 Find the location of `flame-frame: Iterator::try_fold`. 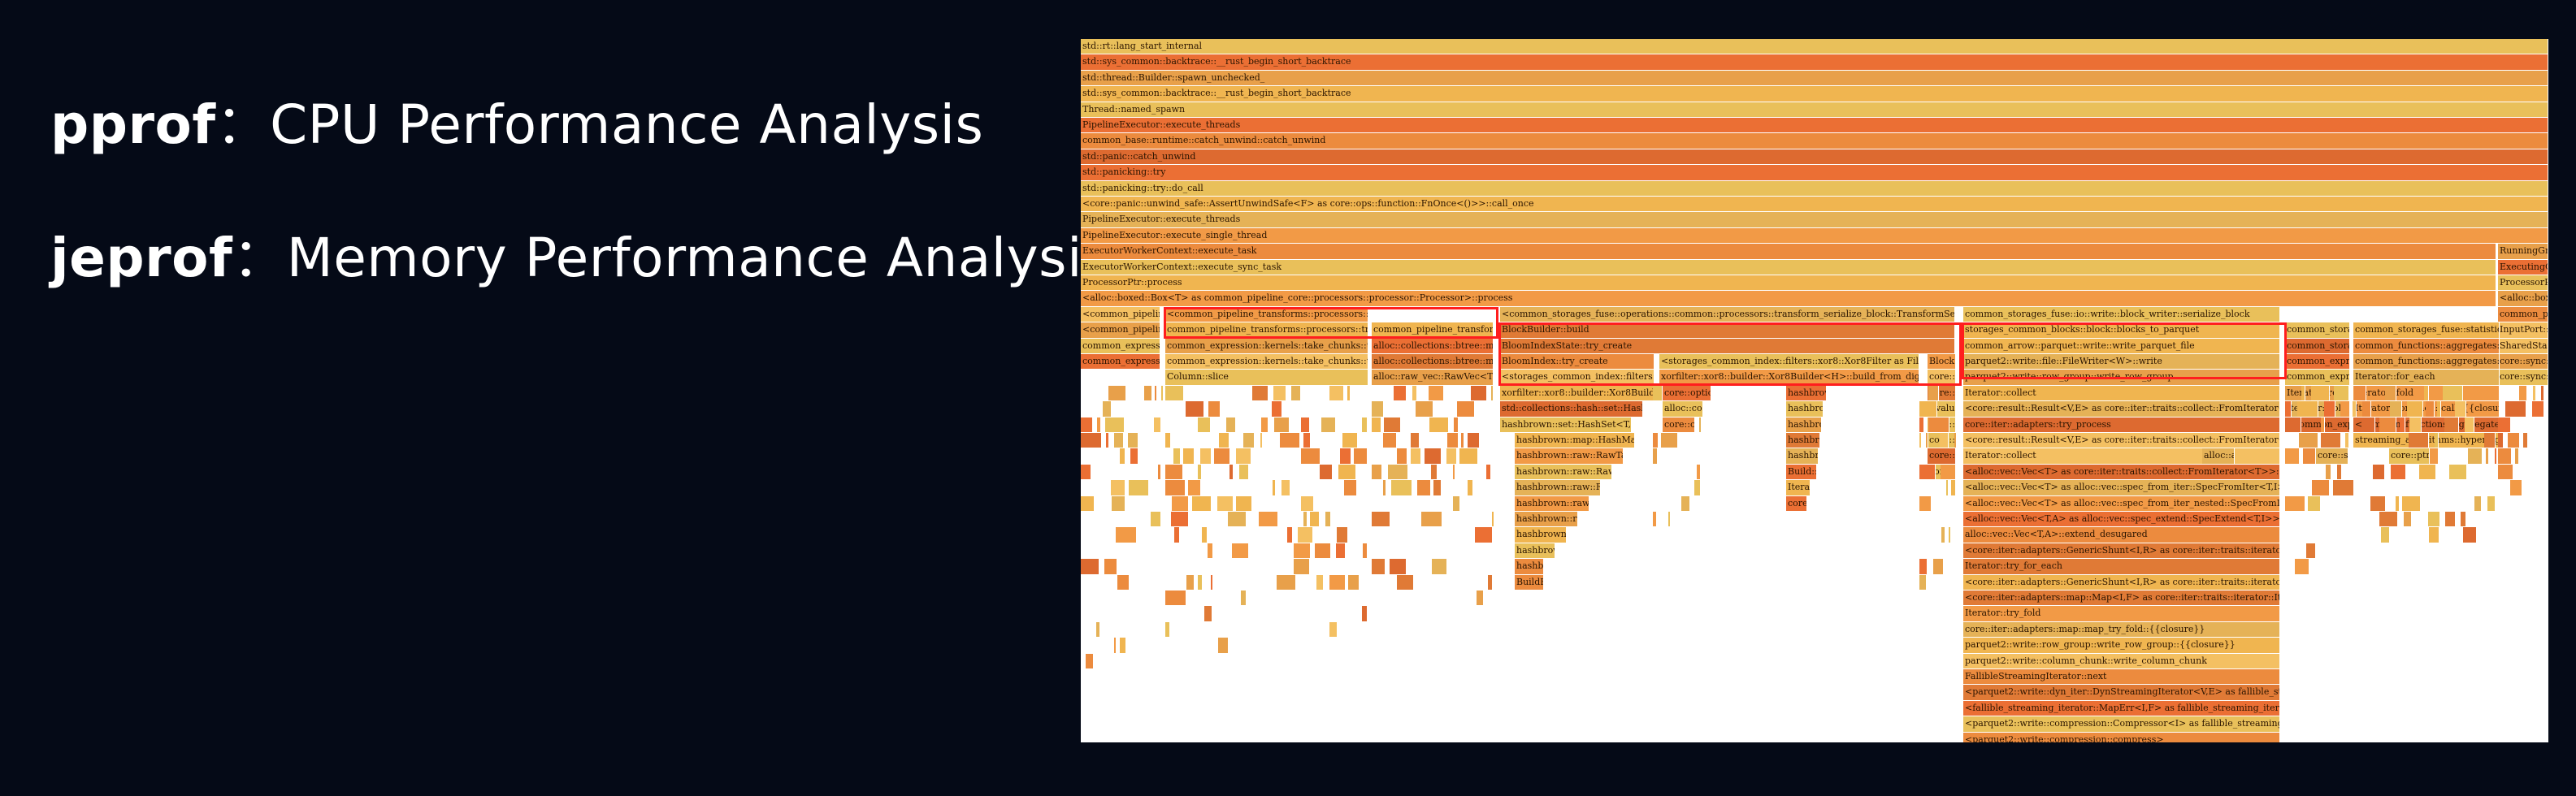

flame-frame: Iterator::try_fold is located at coordinates (2121, 614).